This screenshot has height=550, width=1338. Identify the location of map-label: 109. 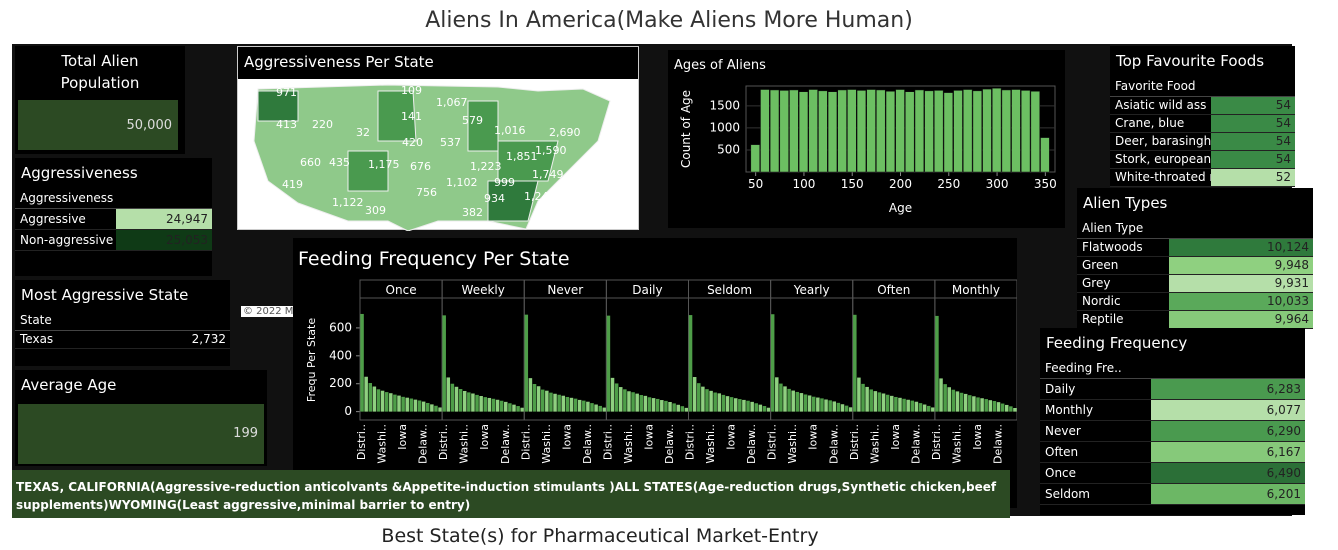
(411, 90).